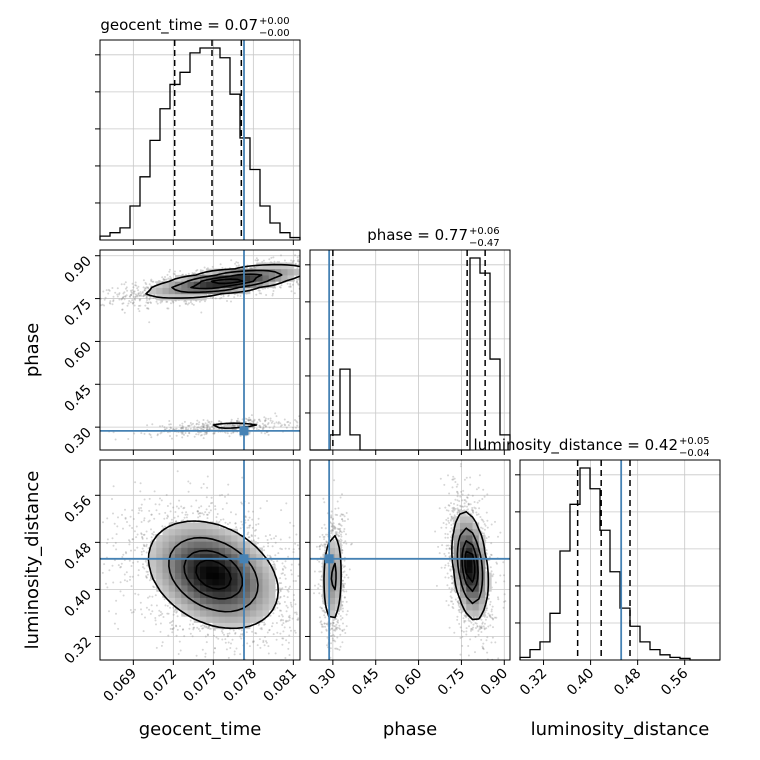  What do you see at coordinates (77, 441) in the screenshot?
I see `y-tick-label: 0.30` at bounding box center [77, 441].